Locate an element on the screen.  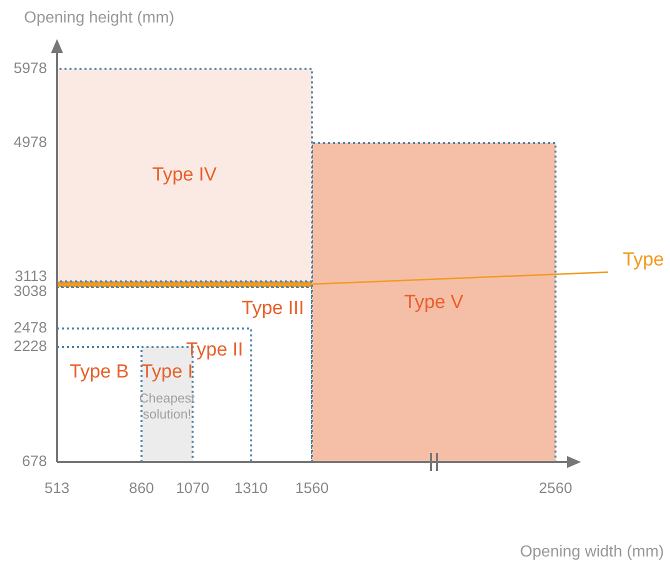
series-label: Type II is located at coordinates (215, 350).